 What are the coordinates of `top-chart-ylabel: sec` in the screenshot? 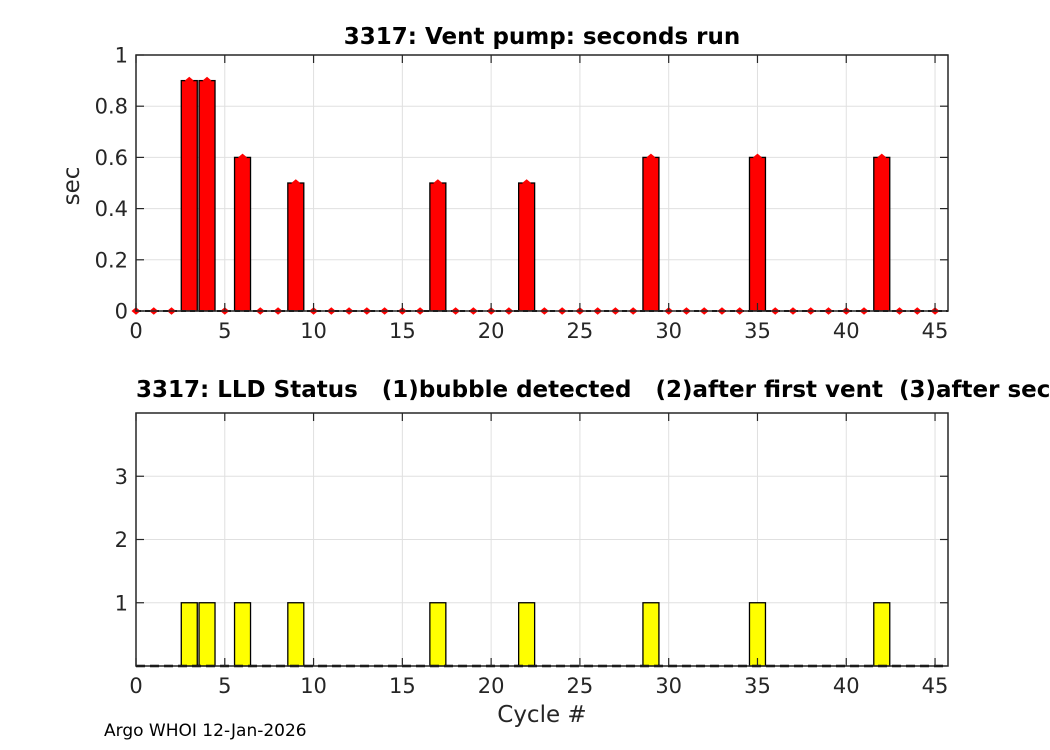 It's located at (72, 186).